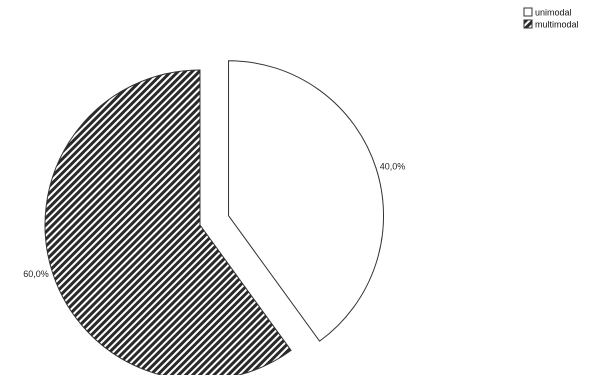 This screenshot has height=375, width=595. I want to click on data-label-unimodal: 40,0%, so click(393, 167).